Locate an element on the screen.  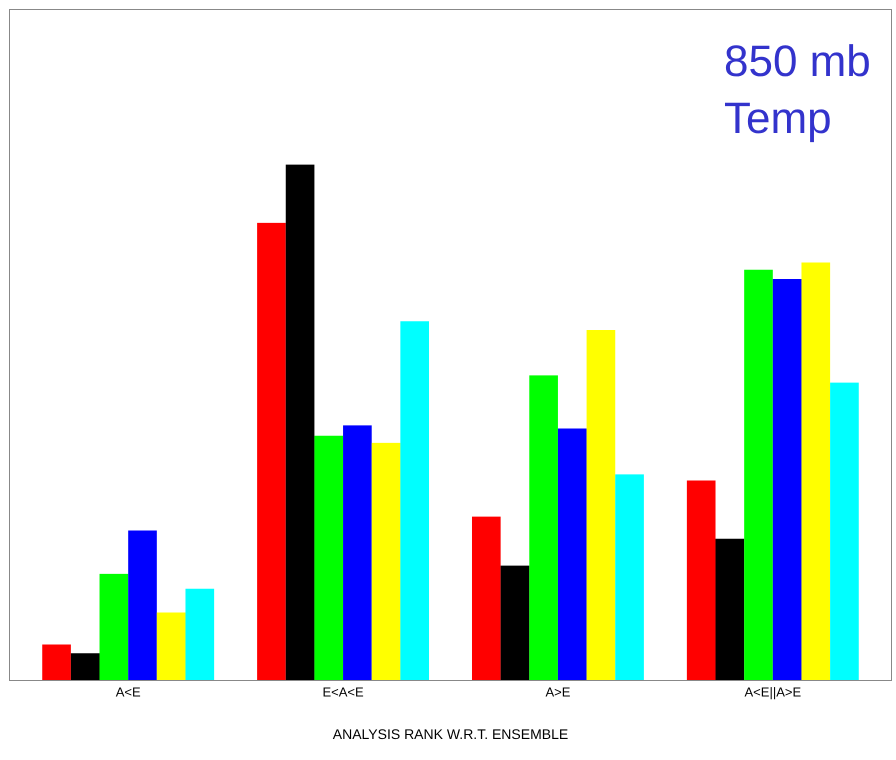
x-tick-label: A<E is located at coordinates (128, 692).